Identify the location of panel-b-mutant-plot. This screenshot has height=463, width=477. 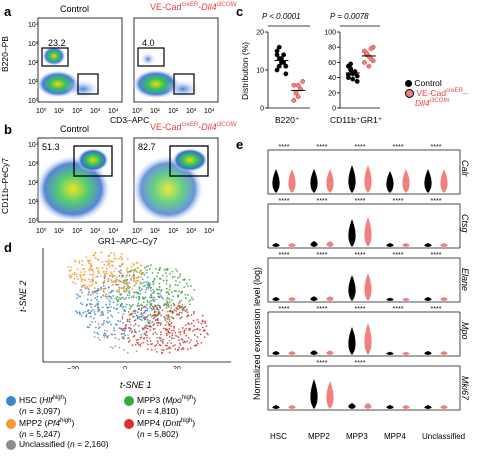
(175, 180).